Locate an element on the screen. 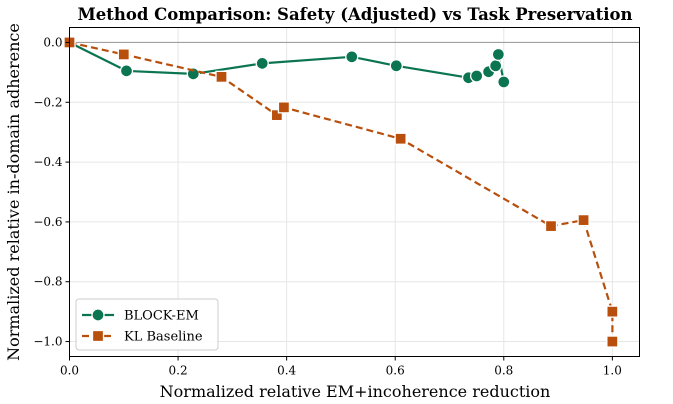  legend: BLOCK-EM KL Baseline is located at coordinates (147, 324).